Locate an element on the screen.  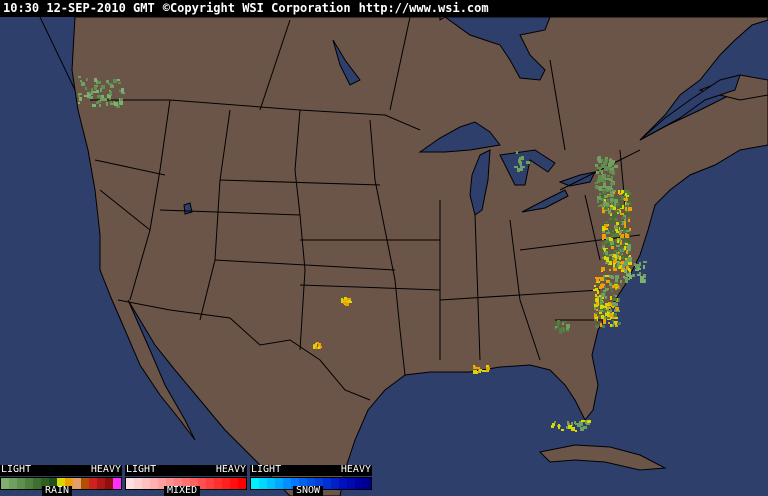
legend-snow: LIGHT HEAVY SNOW is located at coordinates (311, 480).